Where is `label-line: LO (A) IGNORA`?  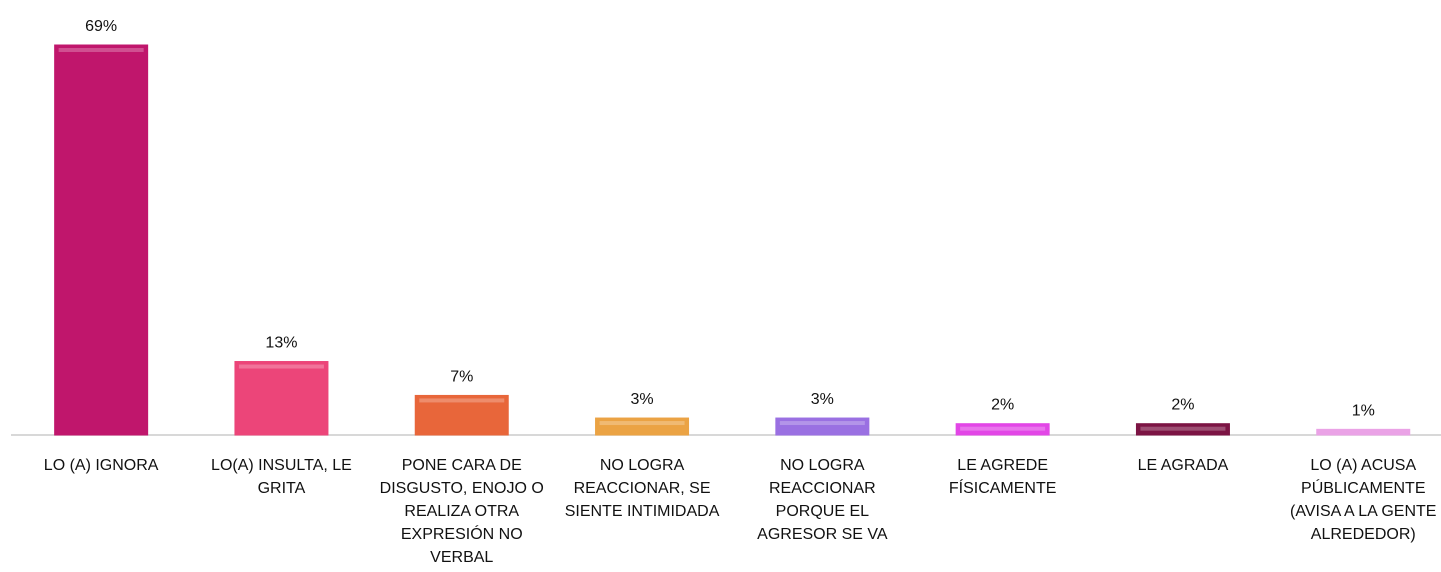 label-line: LO (A) IGNORA is located at coordinates (101, 465).